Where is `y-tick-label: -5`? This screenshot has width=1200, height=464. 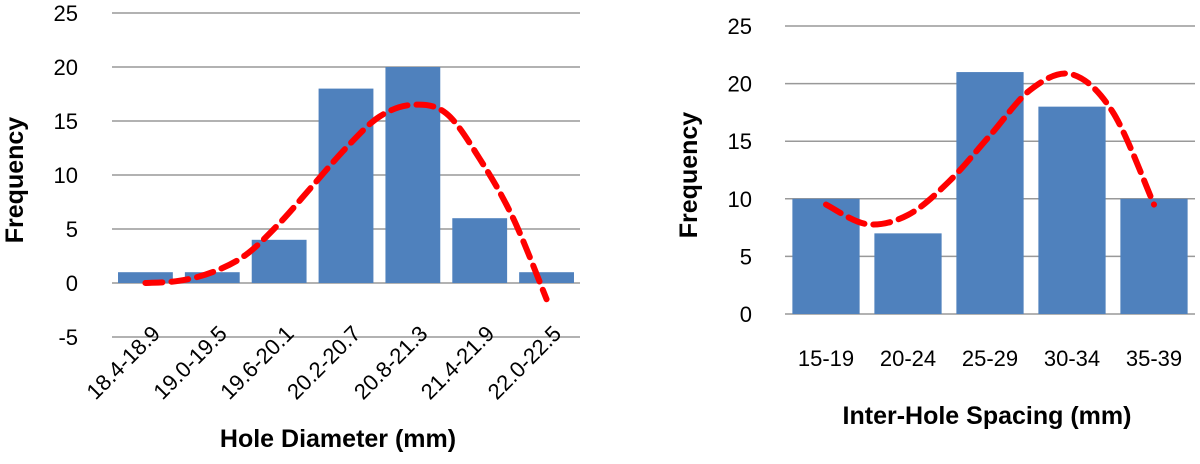
y-tick-label: -5 is located at coordinates (68, 337).